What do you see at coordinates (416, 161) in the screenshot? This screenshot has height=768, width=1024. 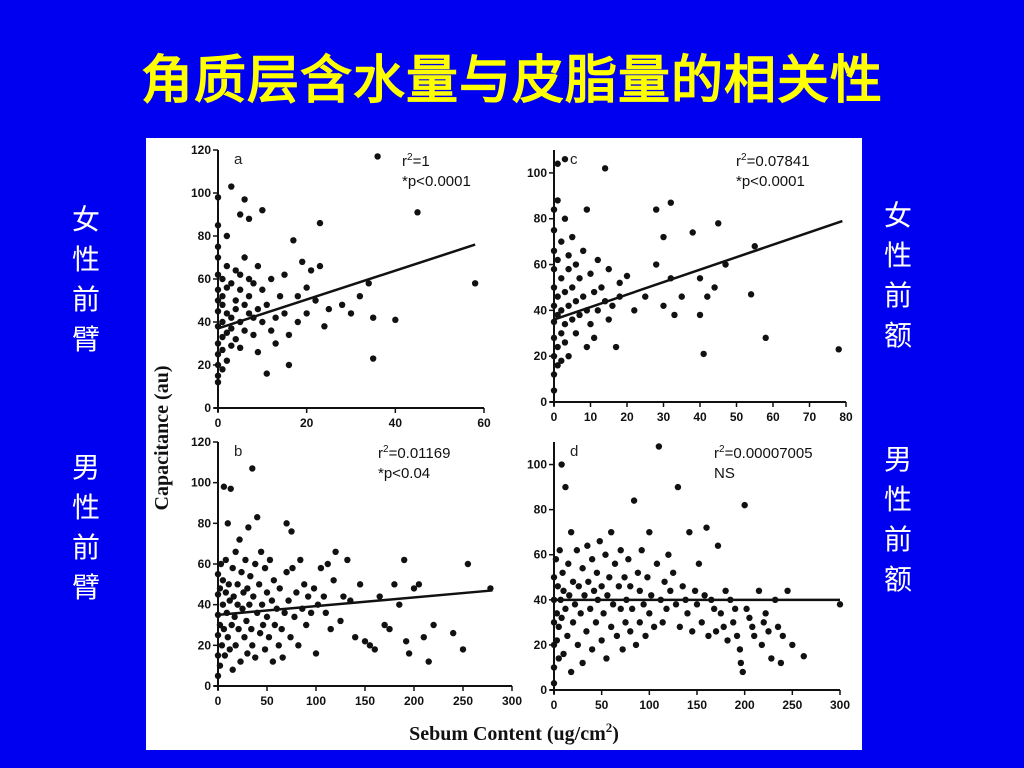 I see `r-squared-label: r2=1` at bounding box center [416, 161].